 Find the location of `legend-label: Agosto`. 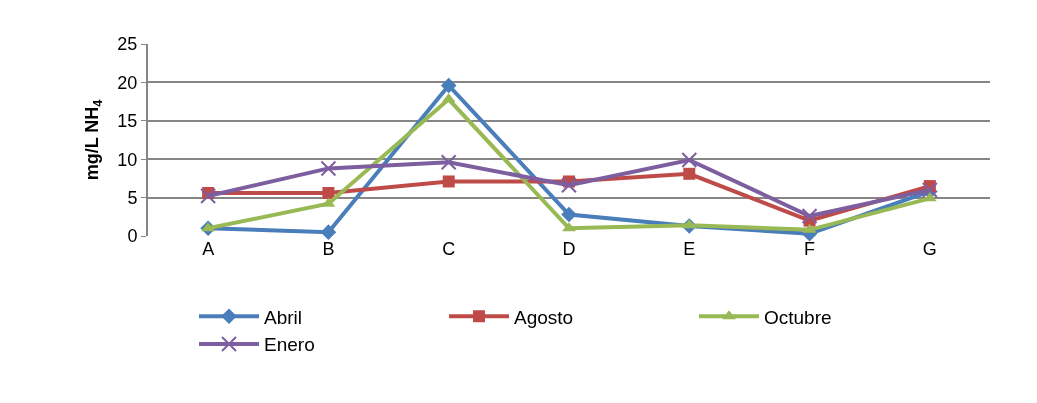

legend-label: Agosto is located at coordinates (544, 317).